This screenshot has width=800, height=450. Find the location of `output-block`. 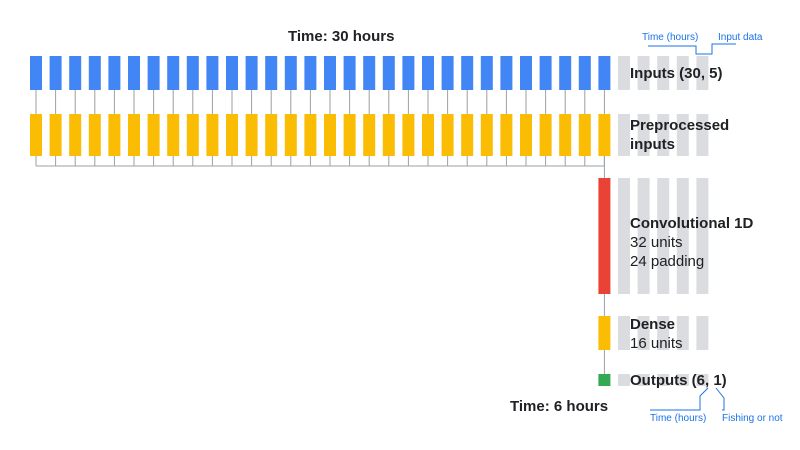

output-block is located at coordinates (604, 380).